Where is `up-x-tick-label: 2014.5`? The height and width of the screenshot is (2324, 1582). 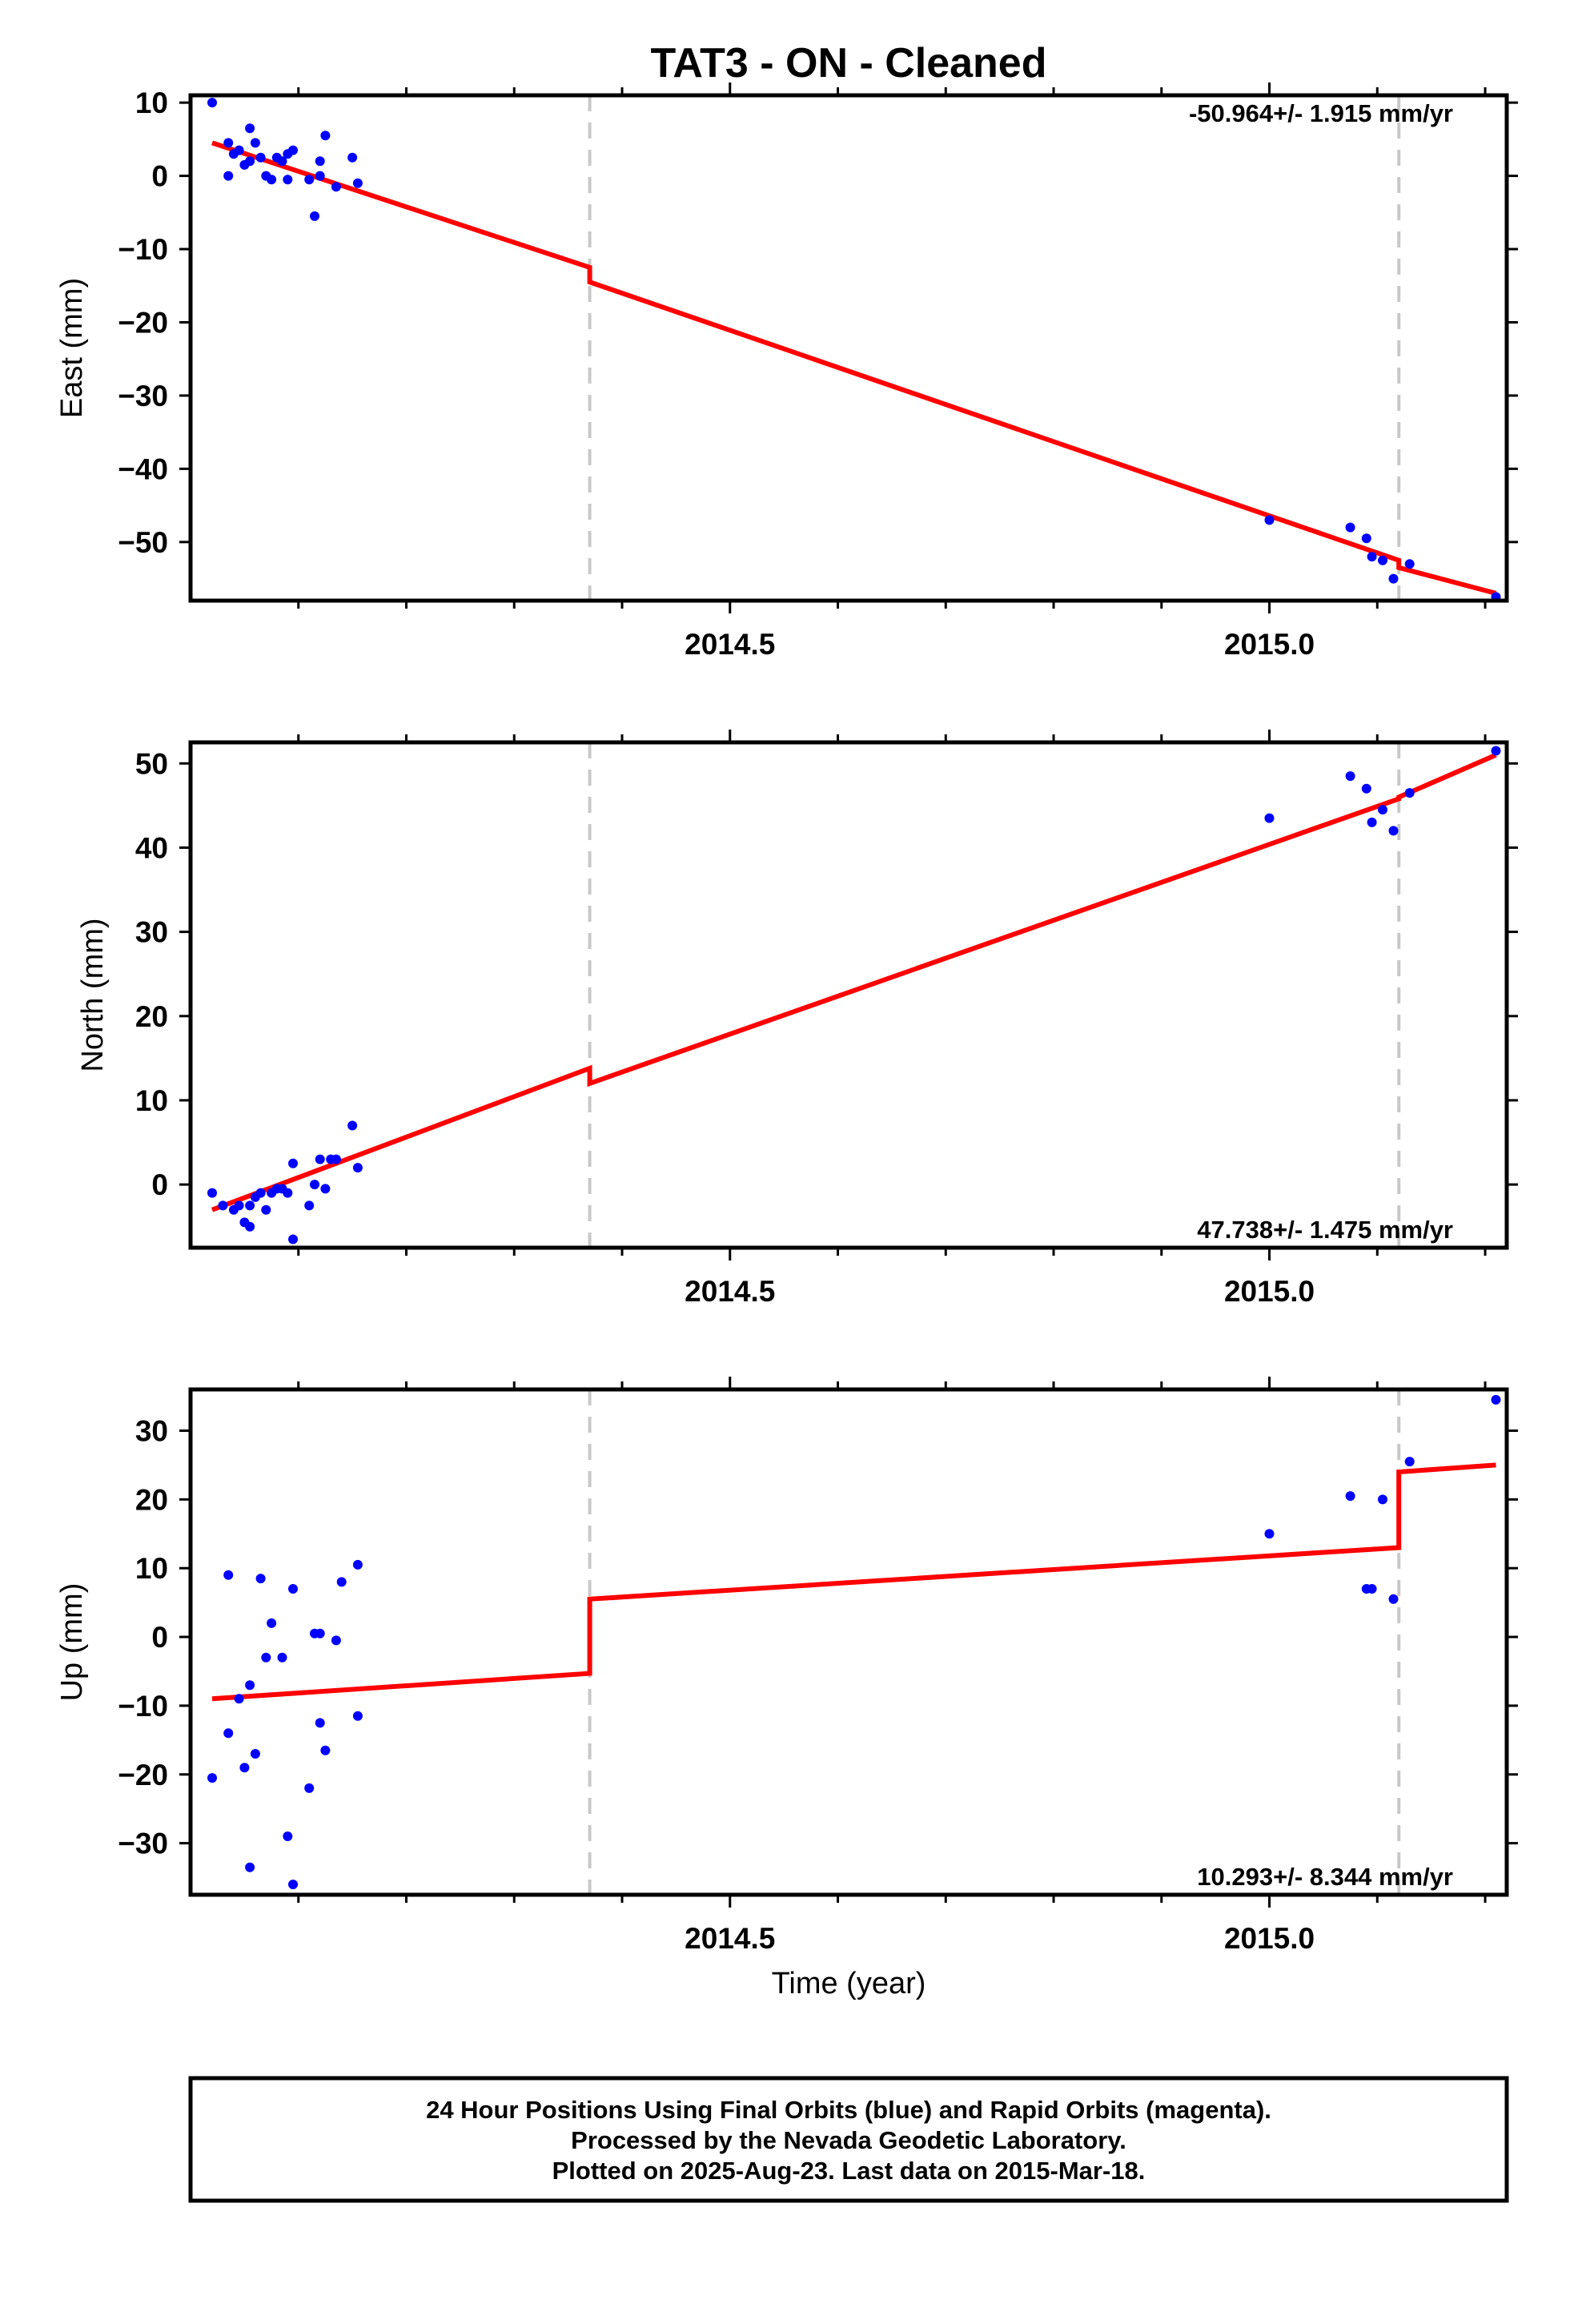
up-x-tick-label: 2014.5 is located at coordinates (730, 1938).